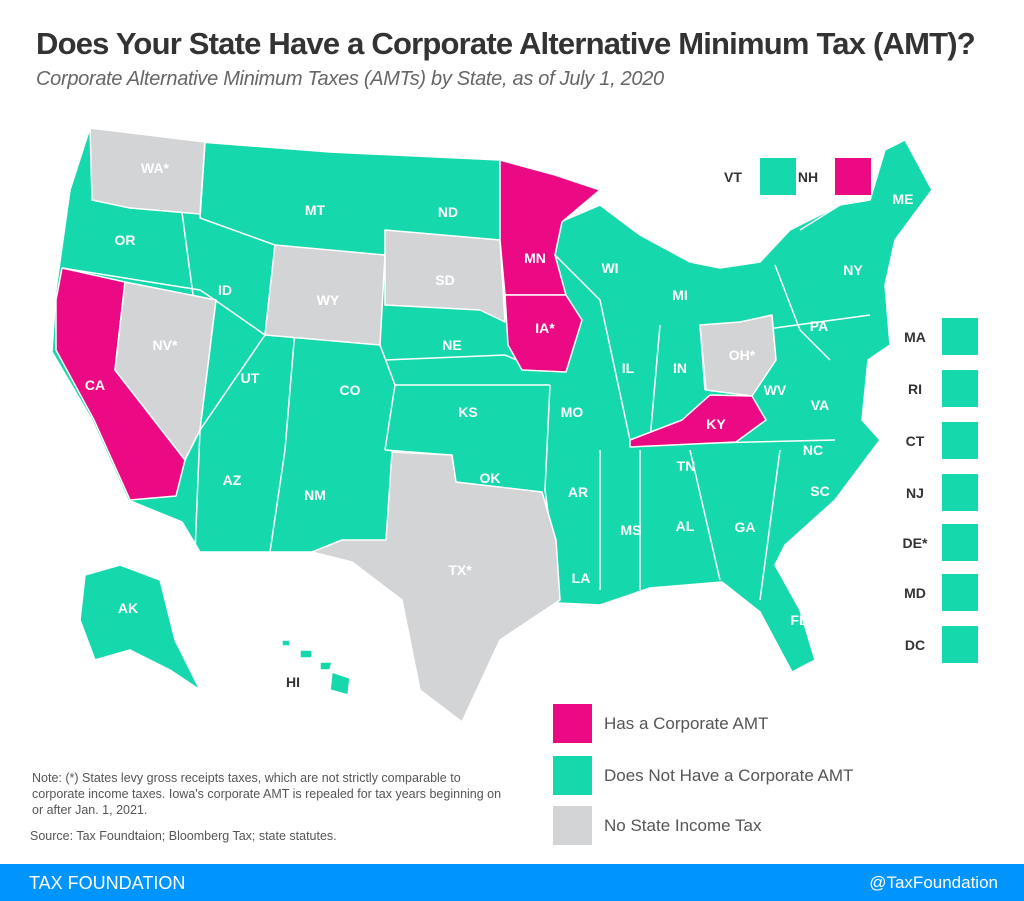  I want to click on small-state-label: VT, so click(733, 177).